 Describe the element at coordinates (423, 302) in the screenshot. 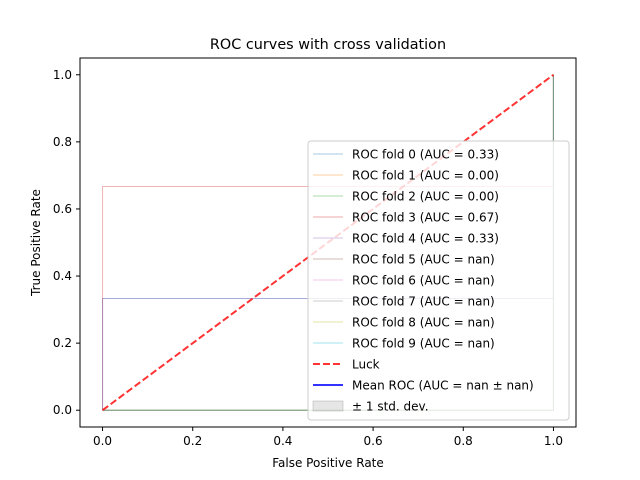

I see `legend-fold-7-label: ROC fold 7 (AUC = nan)` at that location.